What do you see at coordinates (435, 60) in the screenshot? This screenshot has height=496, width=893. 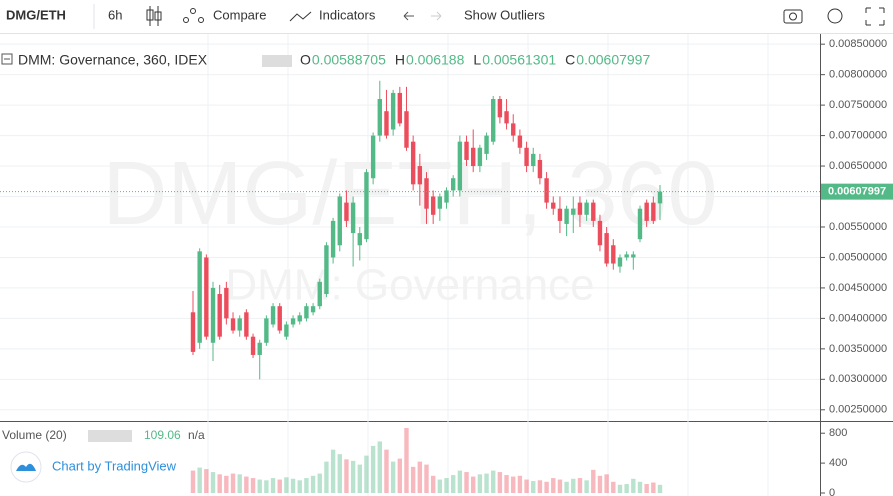 I see `ohlc-value: 0.006188` at bounding box center [435, 60].